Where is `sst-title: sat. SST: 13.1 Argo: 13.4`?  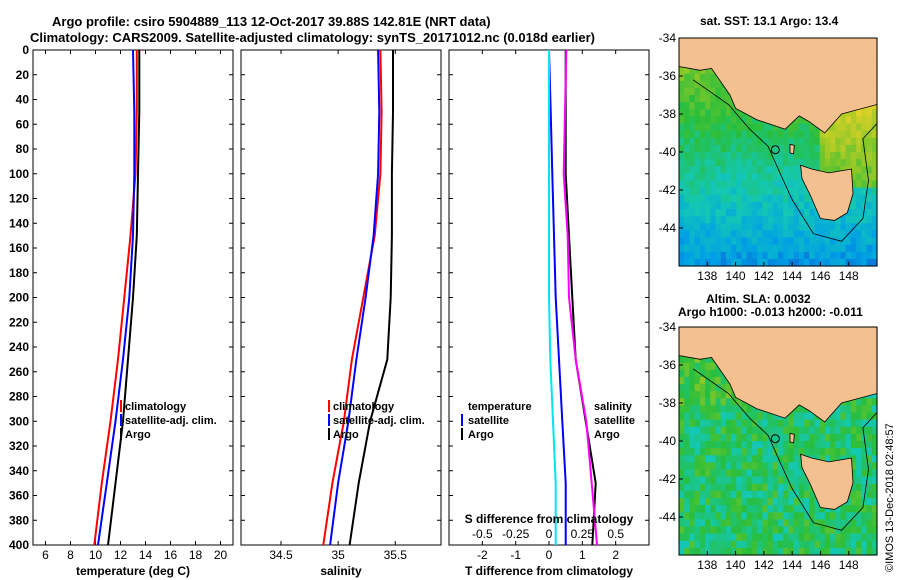
sst-title: sat. SST: 13.1 Argo: 13.4 is located at coordinates (769, 21).